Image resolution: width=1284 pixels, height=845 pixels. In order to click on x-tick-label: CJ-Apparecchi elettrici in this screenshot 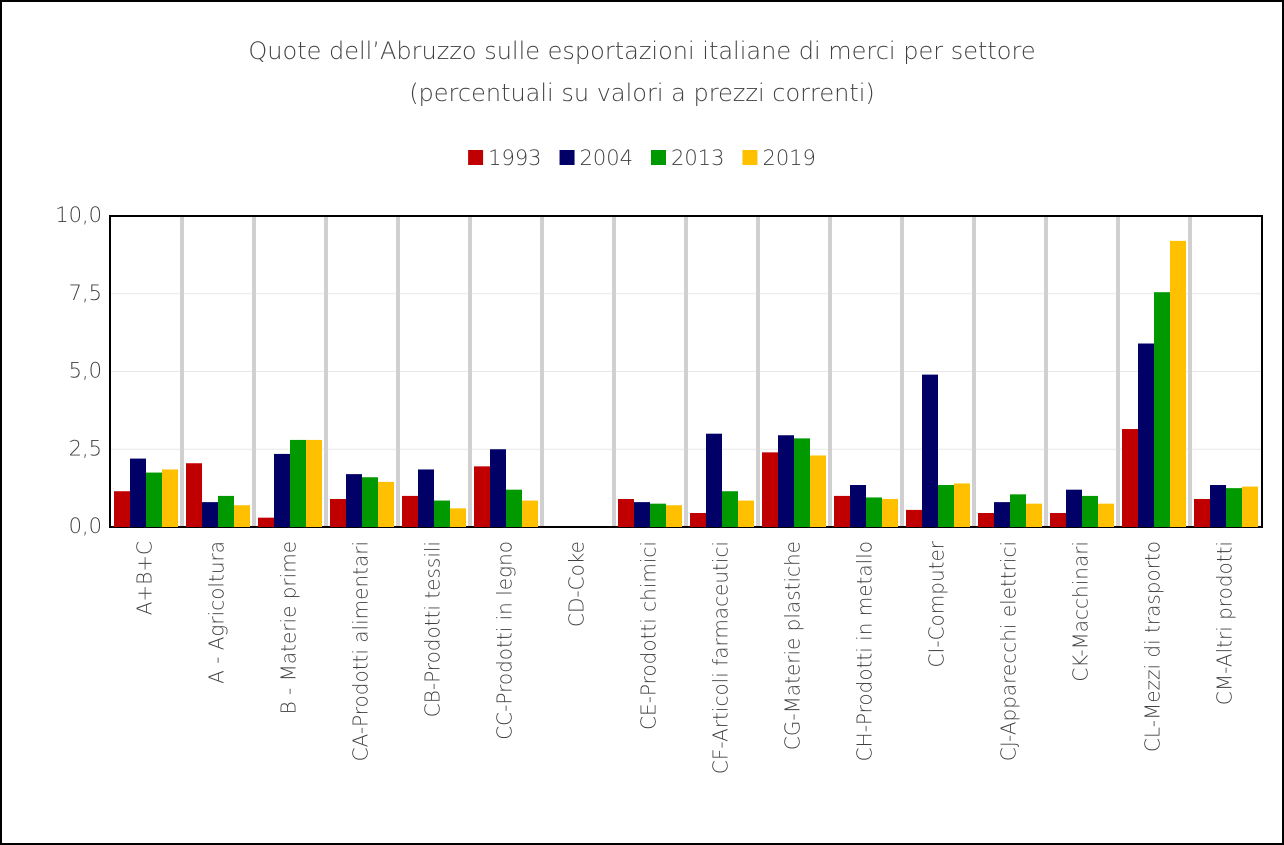, I will do `click(1009, 651)`.